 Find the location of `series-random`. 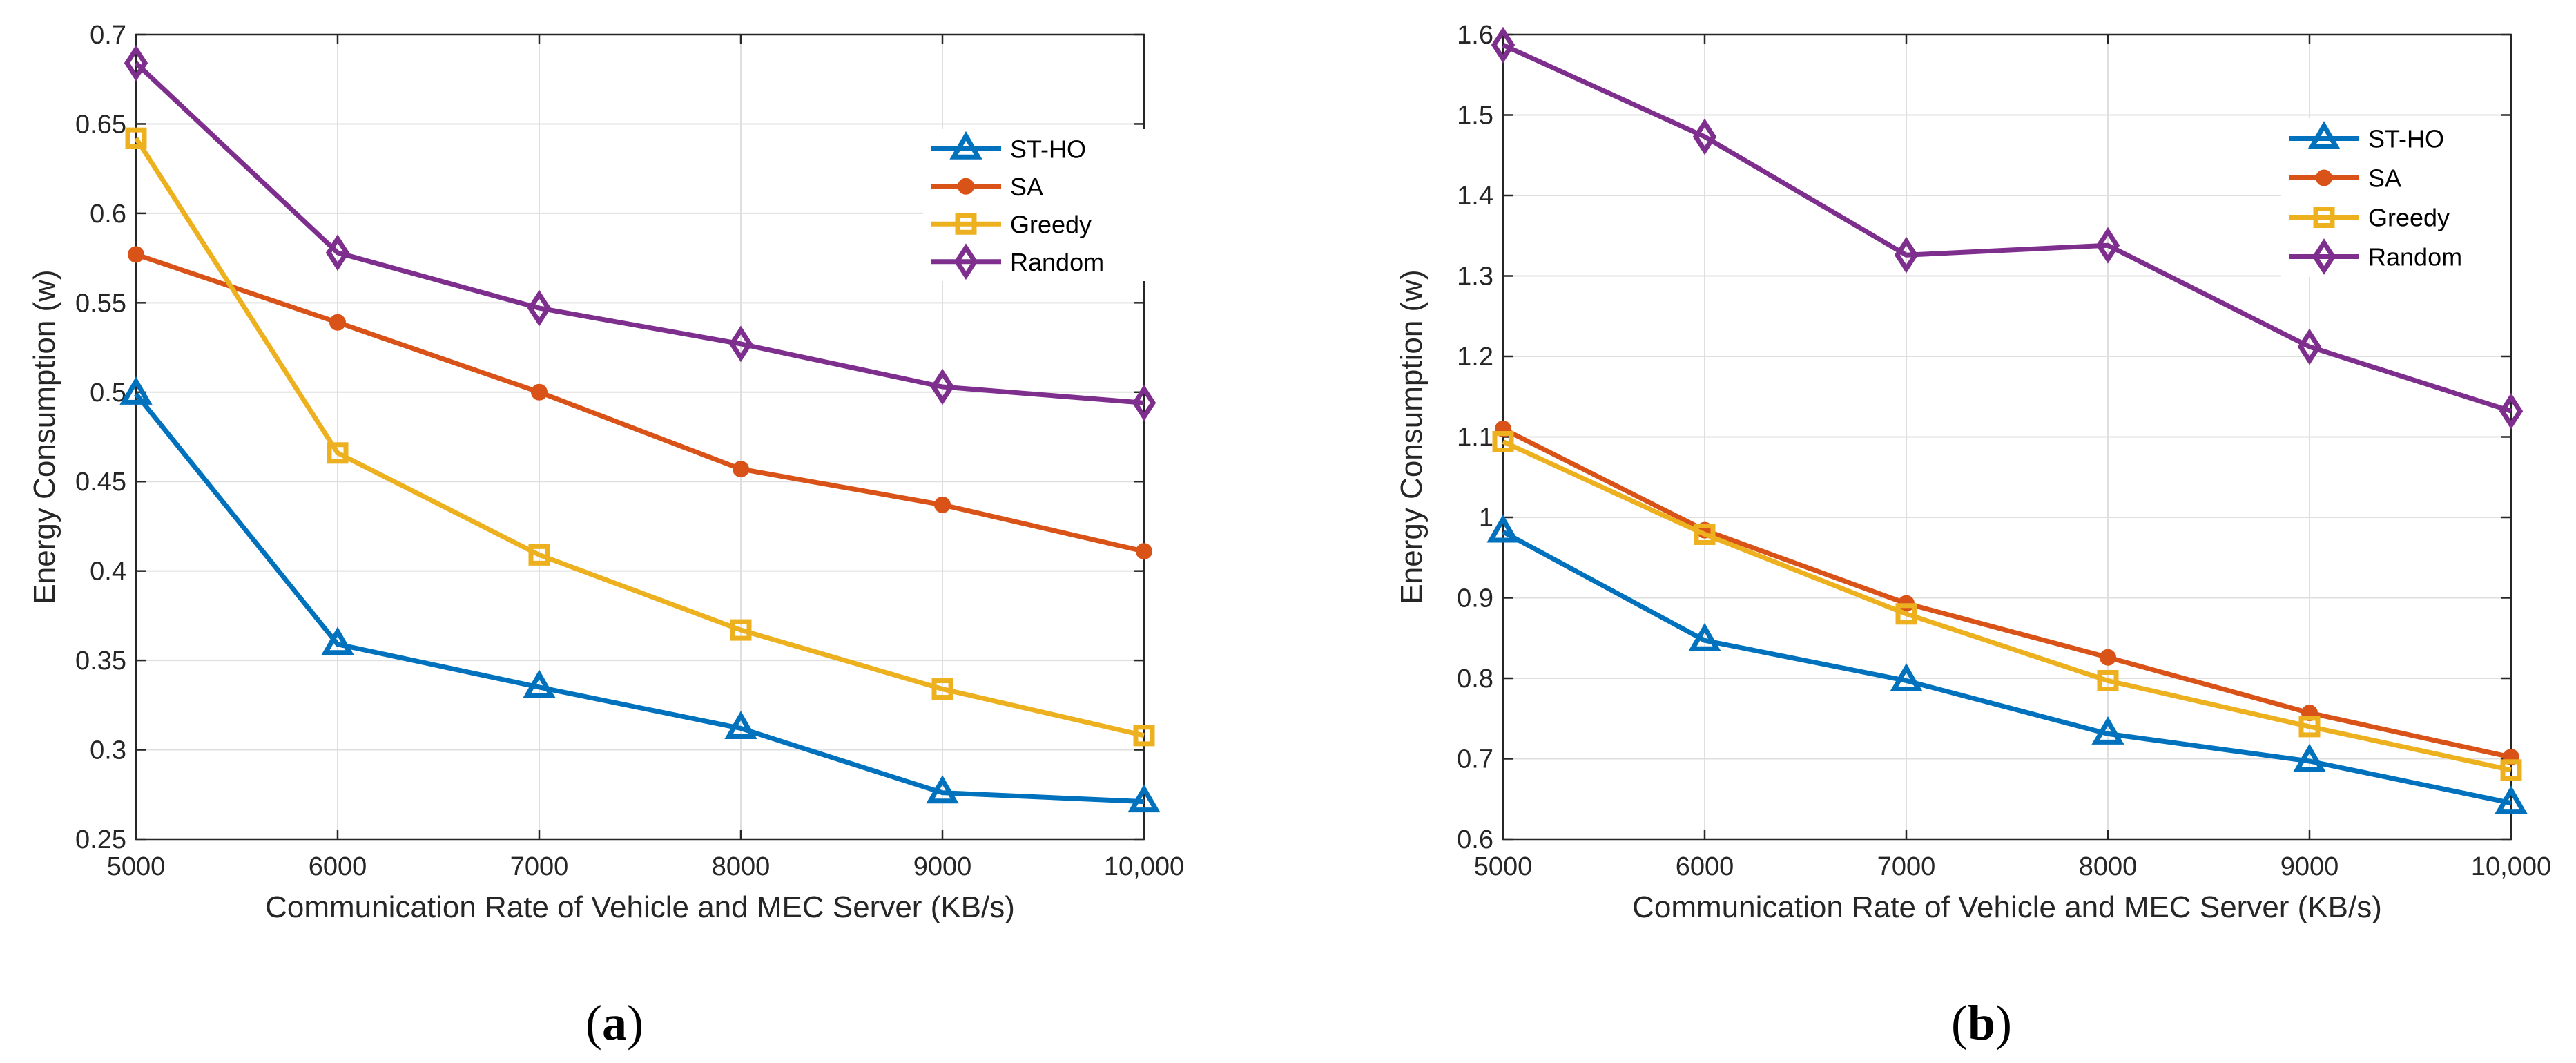

series-random is located at coordinates (640, 233).